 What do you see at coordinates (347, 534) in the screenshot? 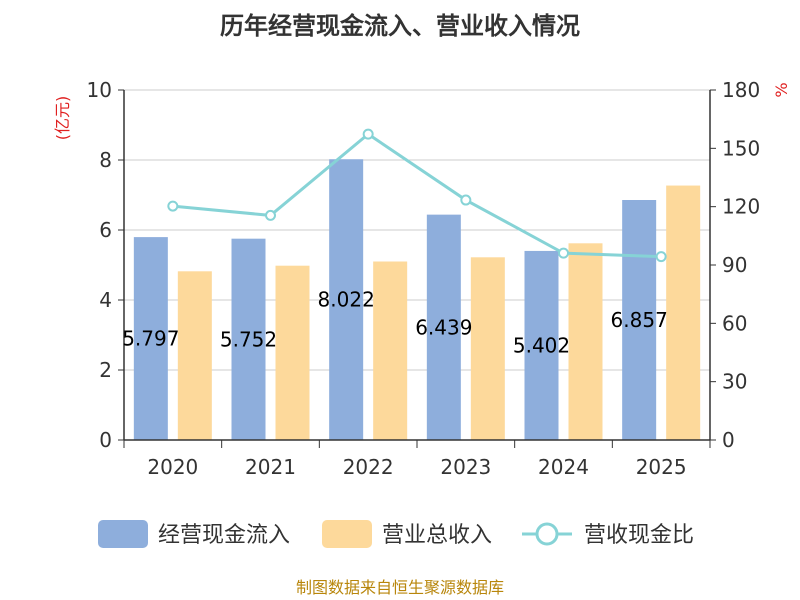
I see `legend-swatch-revenue` at bounding box center [347, 534].